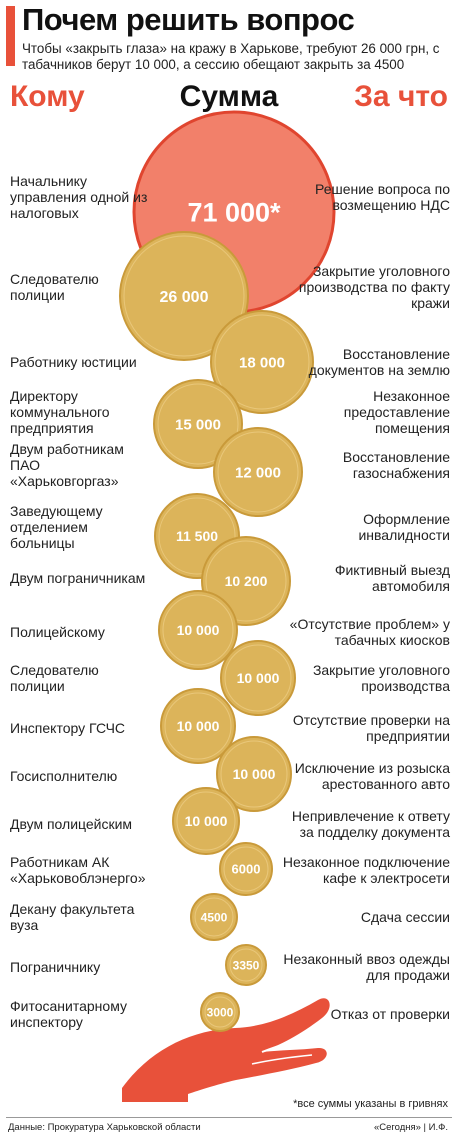 Image resolution: width=458 pixels, height=1146 pixels. What do you see at coordinates (229, 1117) in the screenshot?
I see `footer-divider` at bounding box center [229, 1117].